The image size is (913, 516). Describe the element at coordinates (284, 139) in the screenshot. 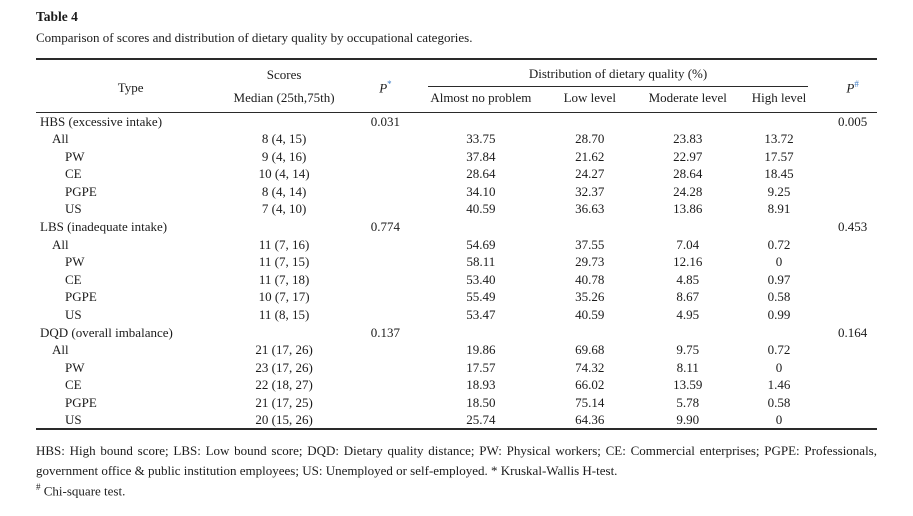

I see `cell-median: 8 (4, 15)` at that location.